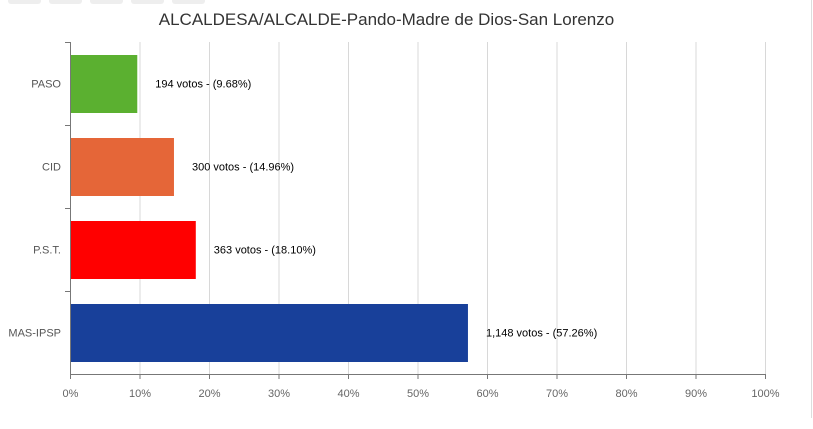  Describe the element at coordinates (269, 333) in the screenshot. I see `bar-masipsp` at that location.